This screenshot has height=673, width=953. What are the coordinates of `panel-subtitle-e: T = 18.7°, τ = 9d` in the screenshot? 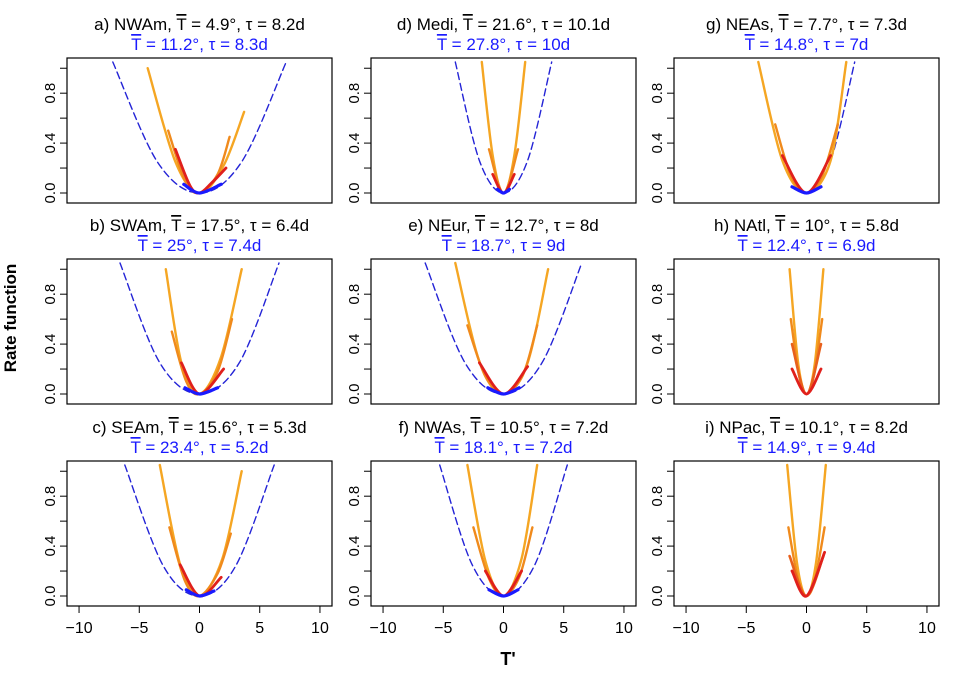 It's located at (504, 245).